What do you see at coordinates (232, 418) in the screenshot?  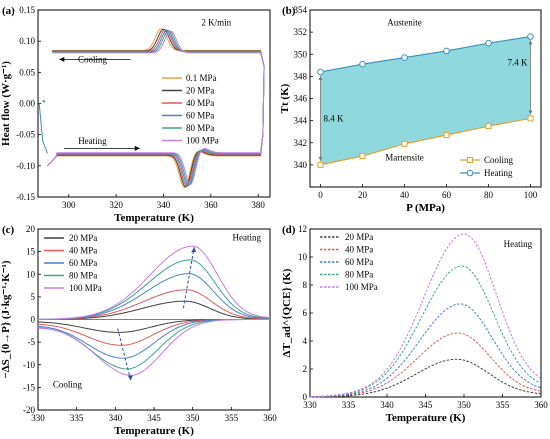 I see `c-xtick-label: 355` at bounding box center [232, 418].